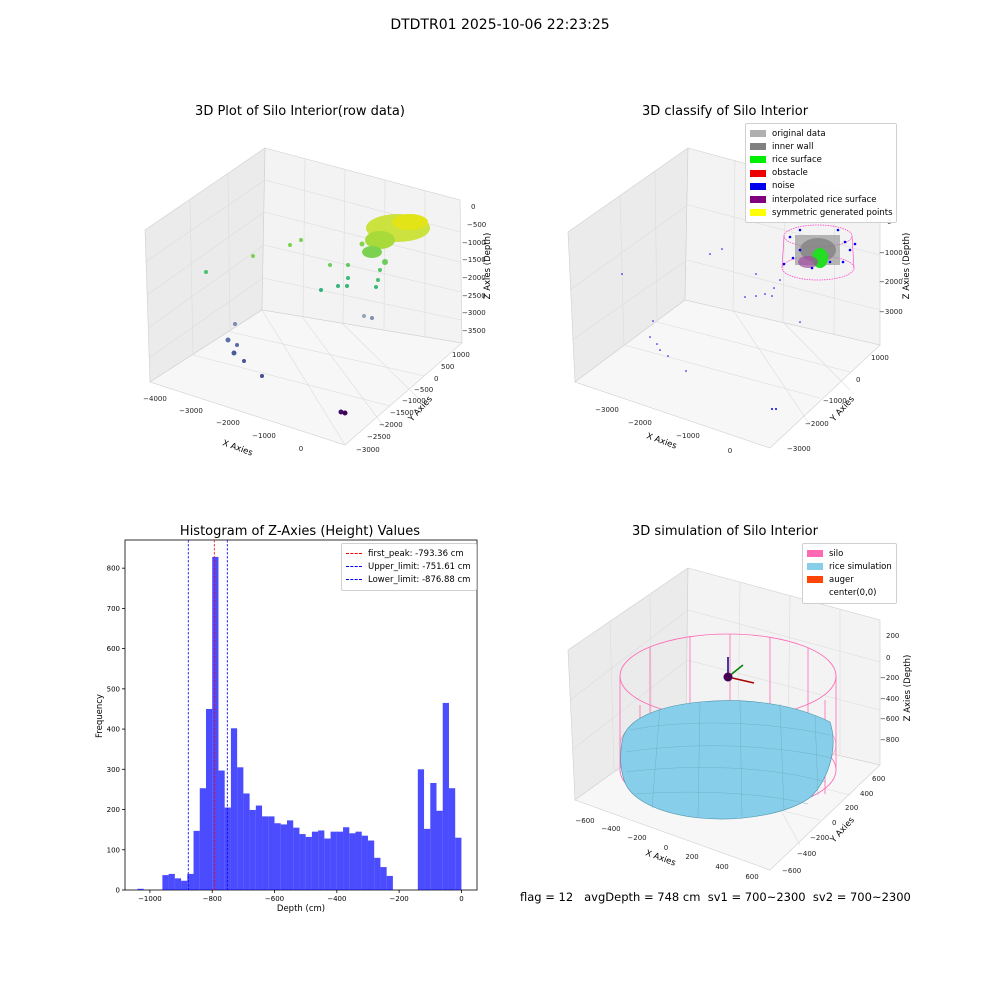 The width and height of the screenshot is (1000, 1000). What do you see at coordinates (368, 450) in the screenshot?
I see `raw-y-tick: −3000` at bounding box center [368, 450].